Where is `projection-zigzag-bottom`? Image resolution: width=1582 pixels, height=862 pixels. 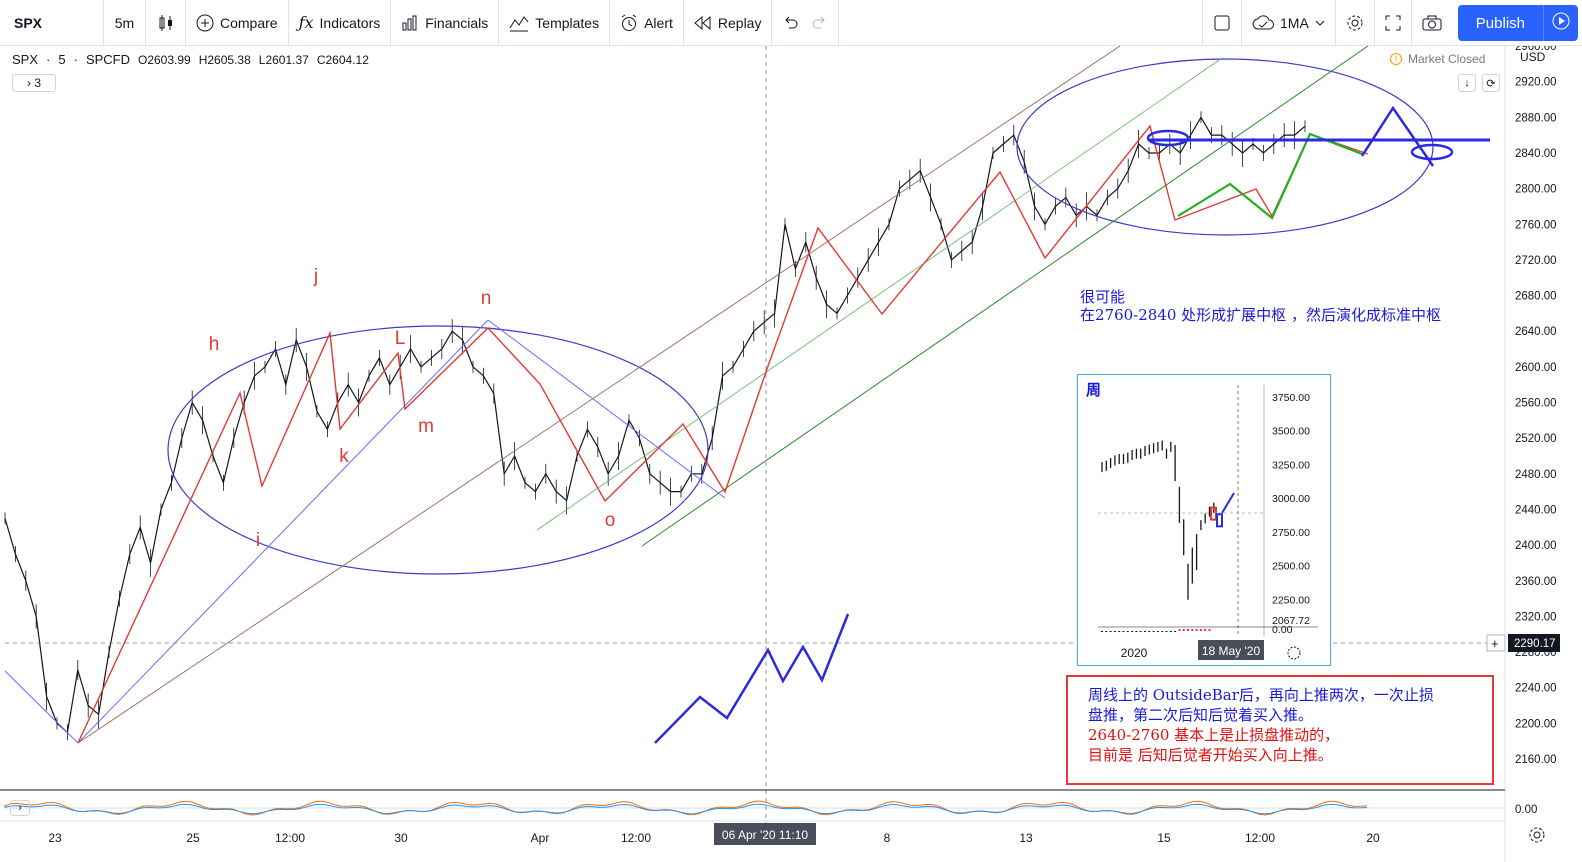
projection-zigzag-bottom is located at coordinates (752, 678).